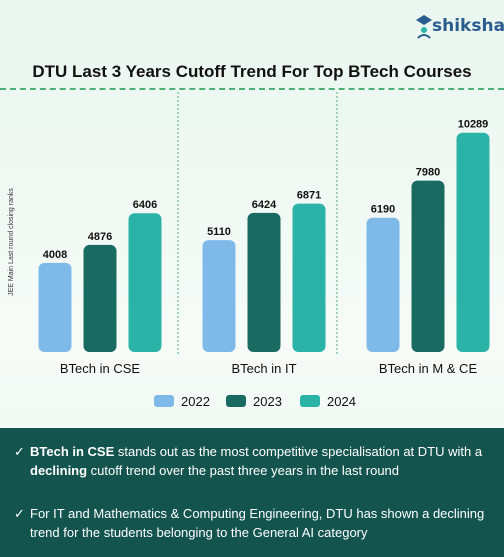 This screenshot has width=504, height=557. What do you see at coordinates (100, 368) in the screenshot?
I see `category-label: BTech in CSE` at bounding box center [100, 368].